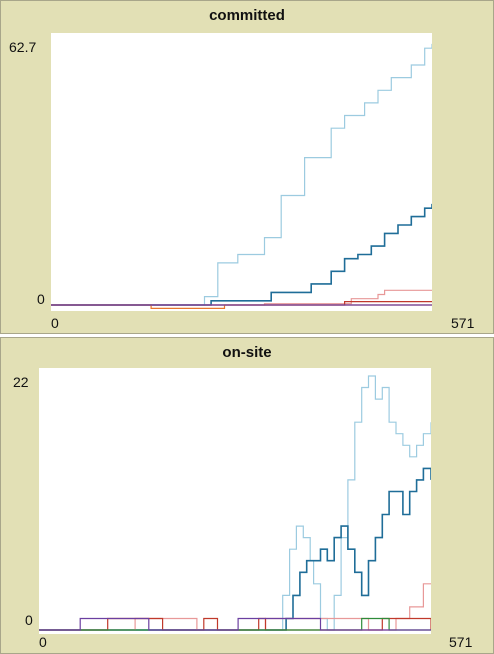  Describe the element at coordinates (247, 352) in the screenshot. I see `chart-title: on-site` at that location.